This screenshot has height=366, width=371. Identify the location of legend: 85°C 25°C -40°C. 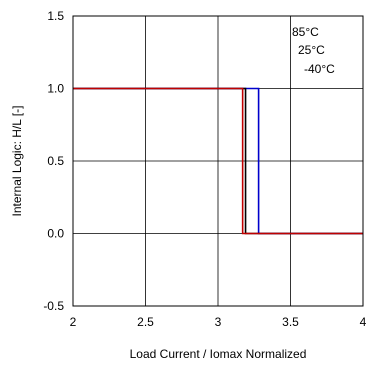
(313, 50).